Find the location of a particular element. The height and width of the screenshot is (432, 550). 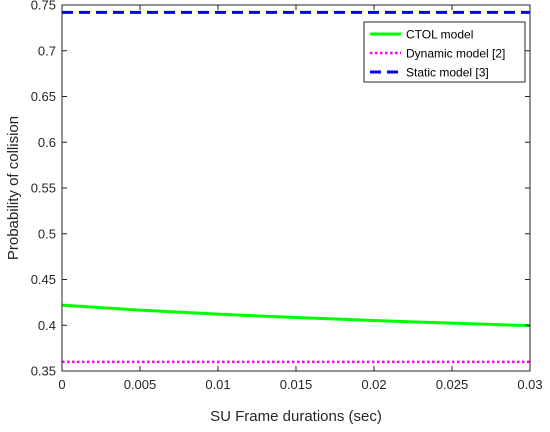

x-tick-label: 0 is located at coordinates (61, 384).